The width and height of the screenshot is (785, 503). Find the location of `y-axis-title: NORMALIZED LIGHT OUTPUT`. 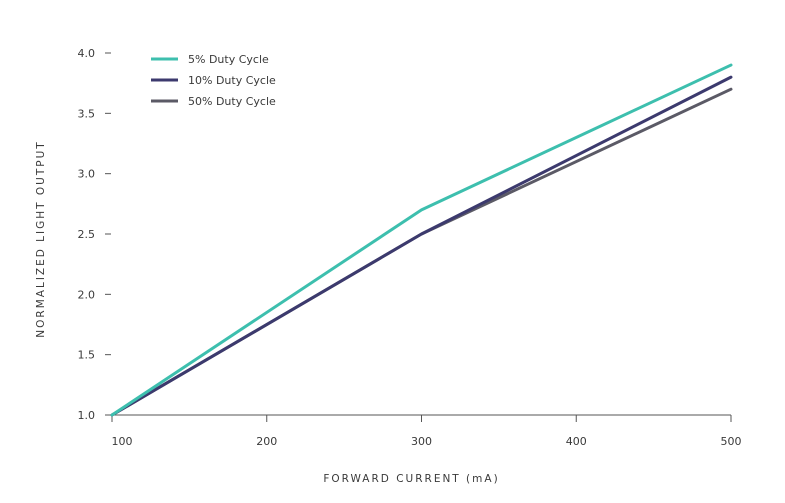

y-axis-title: NORMALIZED LIGHT OUTPUT is located at coordinates (41, 238).